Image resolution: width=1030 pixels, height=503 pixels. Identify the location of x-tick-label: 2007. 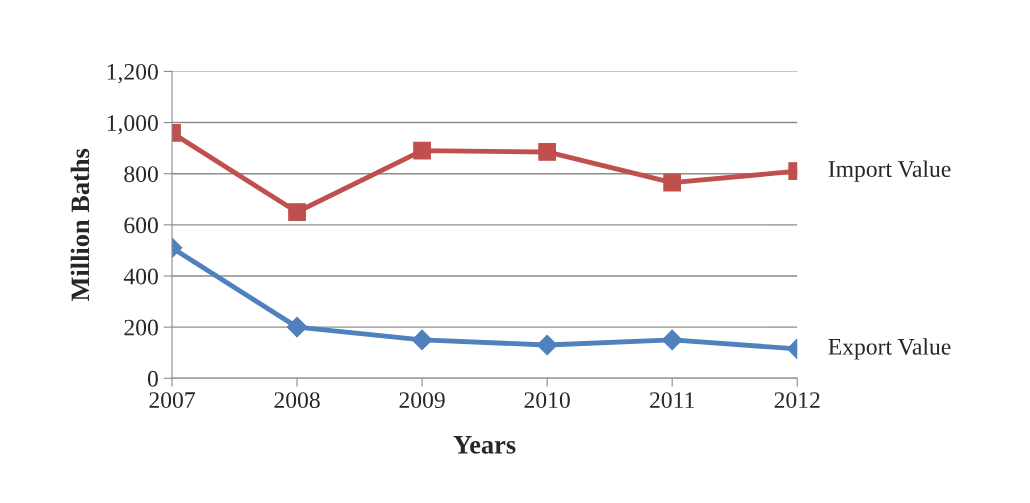
(172, 400).